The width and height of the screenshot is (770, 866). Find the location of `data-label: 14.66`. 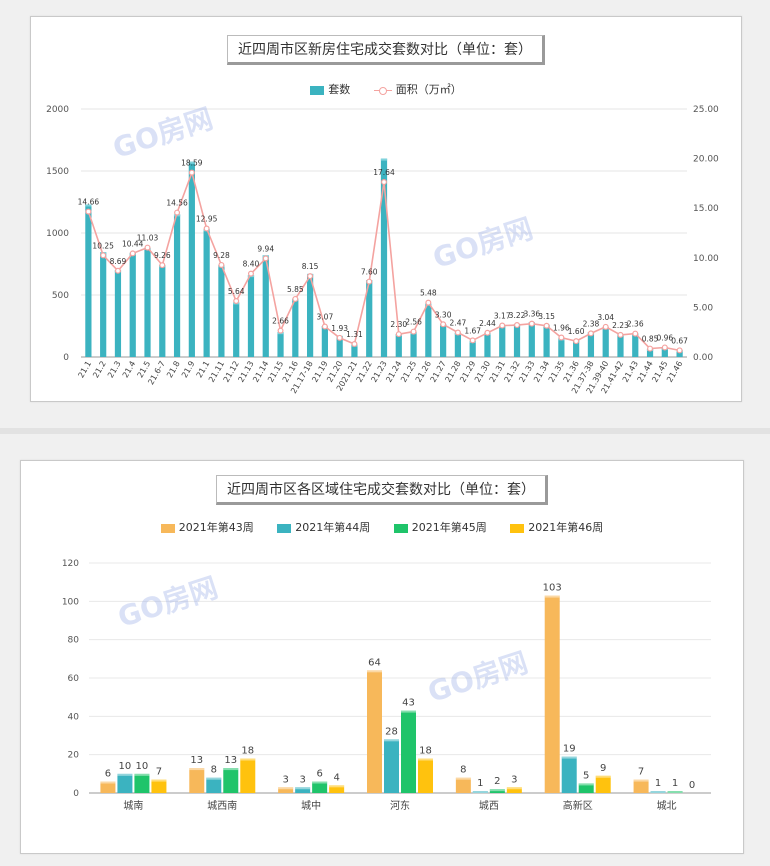

data-label: 14.66 is located at coordinates (89, 202).